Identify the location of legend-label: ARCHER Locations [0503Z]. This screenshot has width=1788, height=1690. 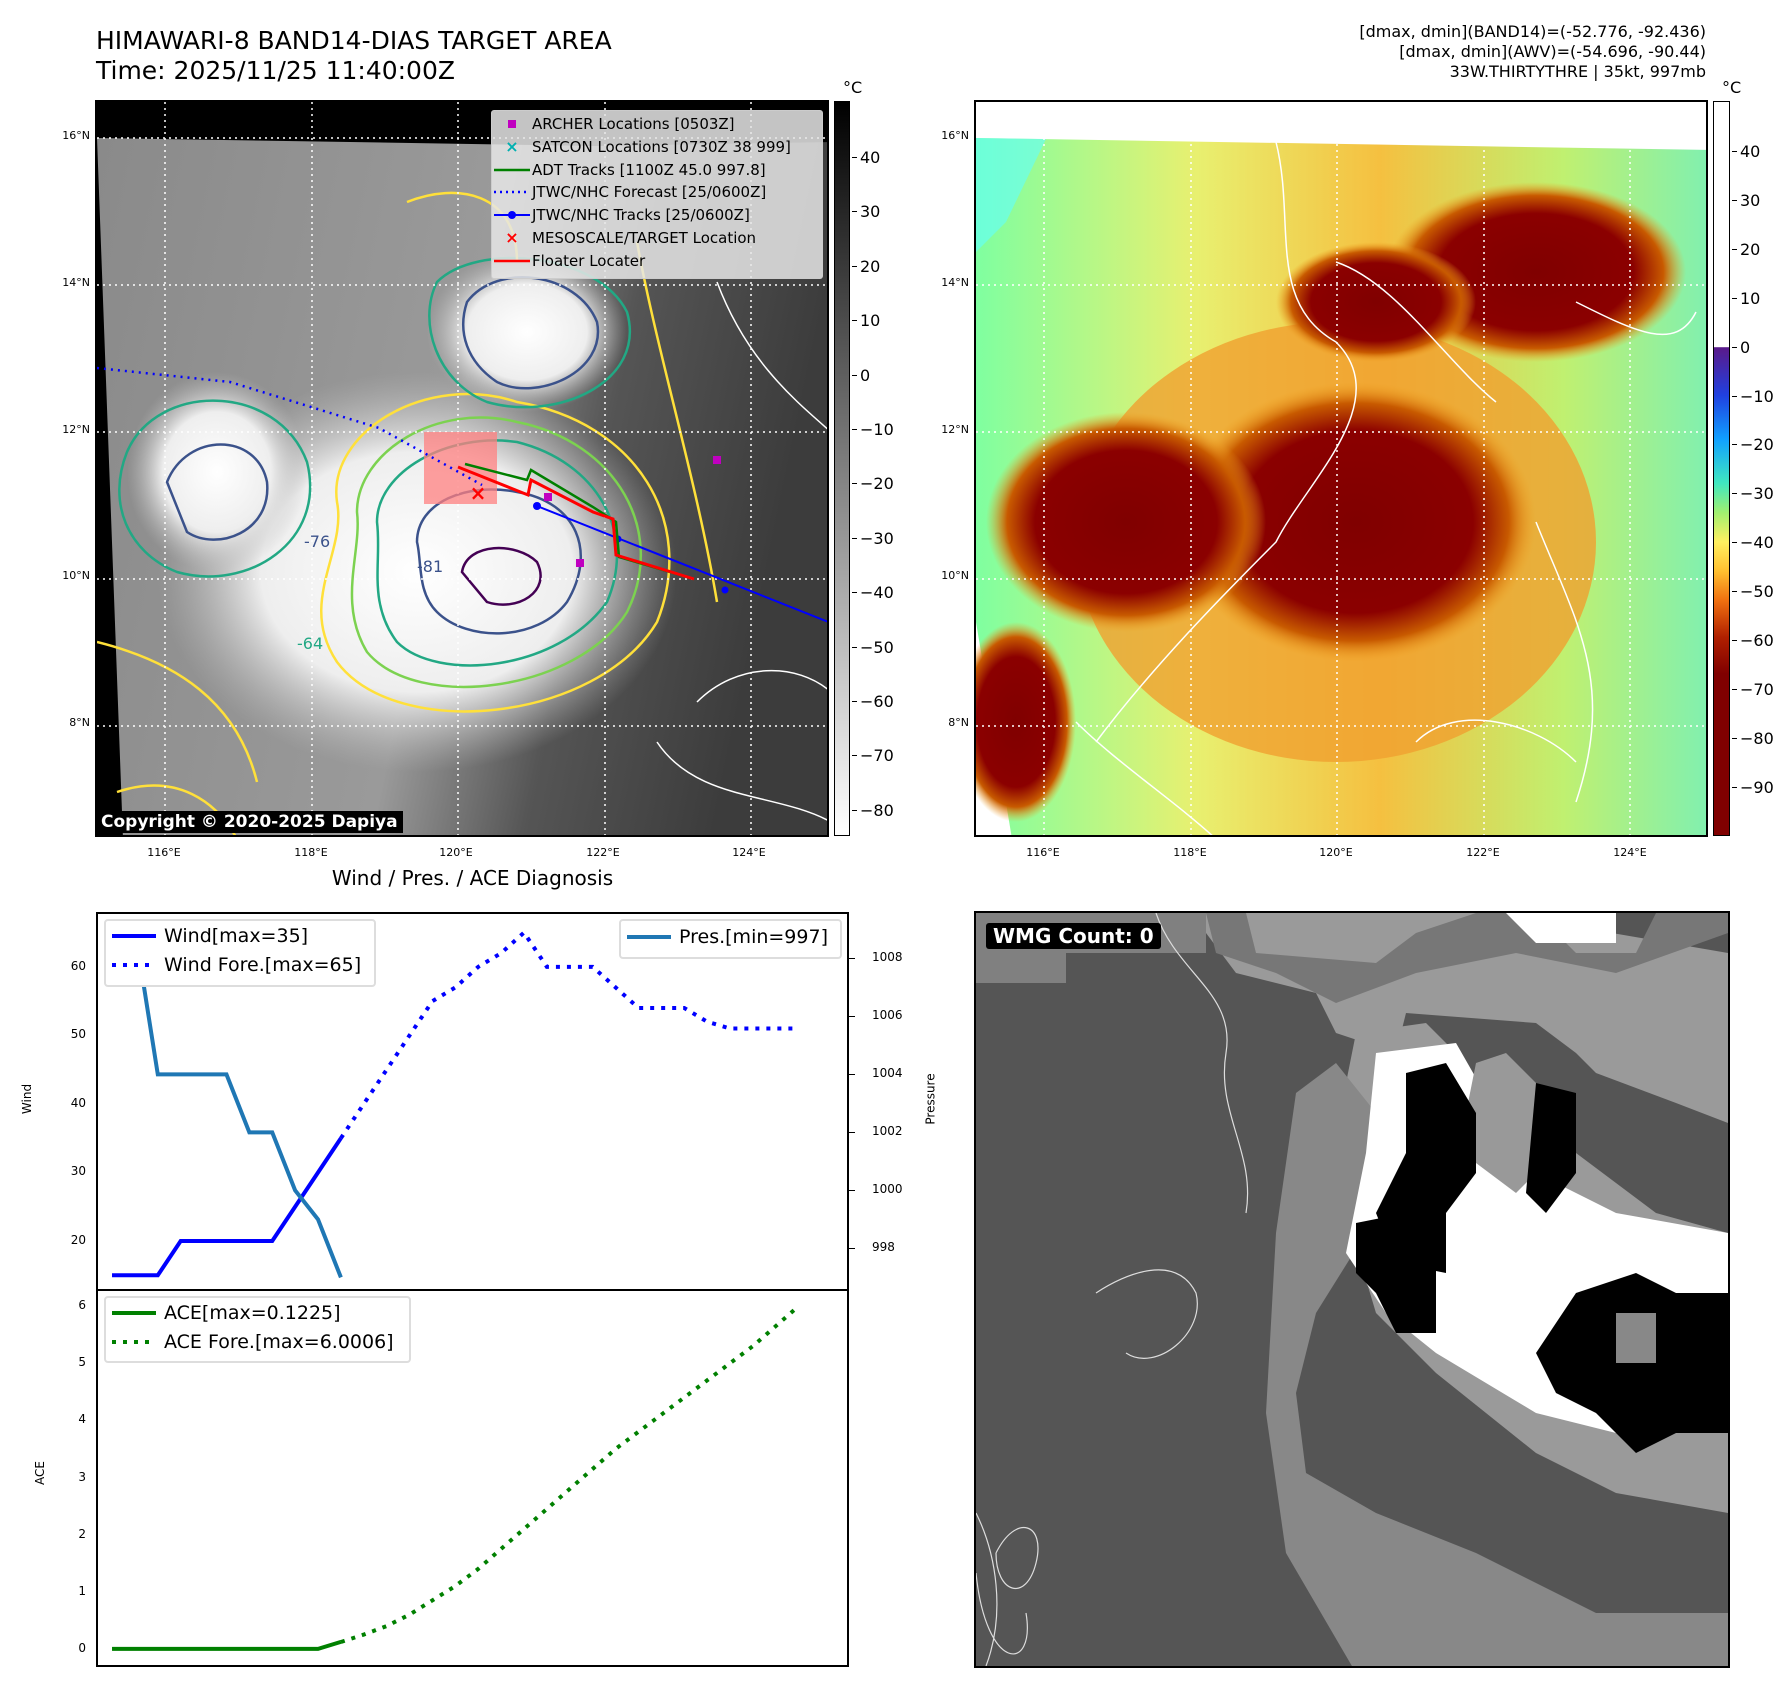
(633, 124).